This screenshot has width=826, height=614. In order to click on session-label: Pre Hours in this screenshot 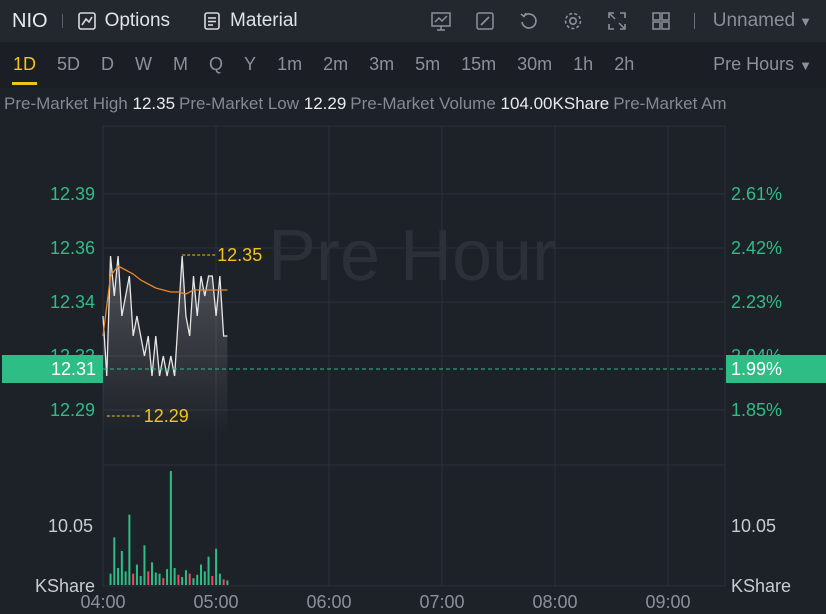, I will do `click(754, 64)`.